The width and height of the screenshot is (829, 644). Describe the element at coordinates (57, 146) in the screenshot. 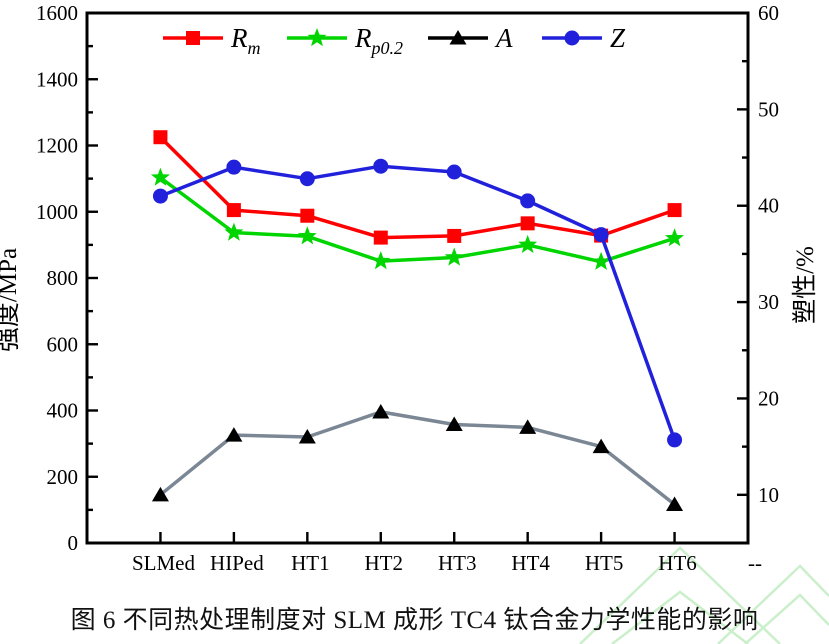

I see `left-tick-label: 1200` at that location.